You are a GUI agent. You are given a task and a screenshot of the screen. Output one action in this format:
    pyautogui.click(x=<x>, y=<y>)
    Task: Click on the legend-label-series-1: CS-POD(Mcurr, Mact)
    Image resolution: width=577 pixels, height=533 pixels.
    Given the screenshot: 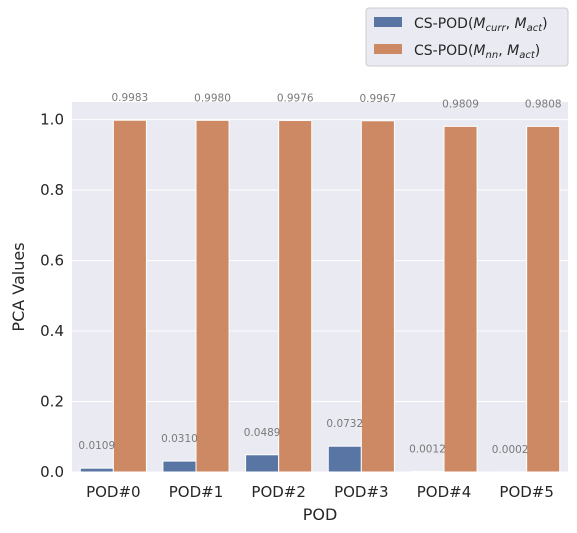 What is the action you would take?
    pyautogui.click(x=481, y=25)
    